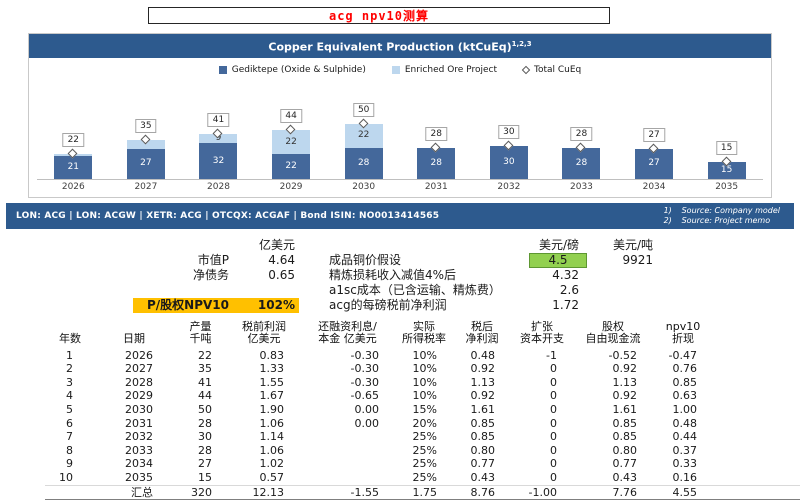 This screenshot has width=800, height=500. I want to click on table-cell: 0.57, so click(272, 477).